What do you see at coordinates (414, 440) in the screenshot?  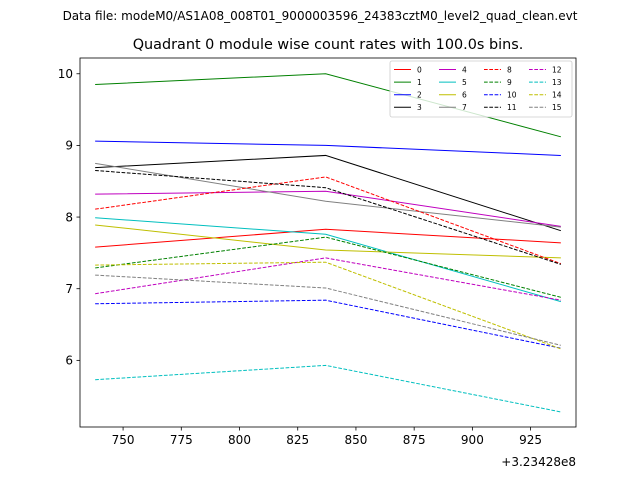 I see `x-tick-label: 875` at bounding box center [414, 440].